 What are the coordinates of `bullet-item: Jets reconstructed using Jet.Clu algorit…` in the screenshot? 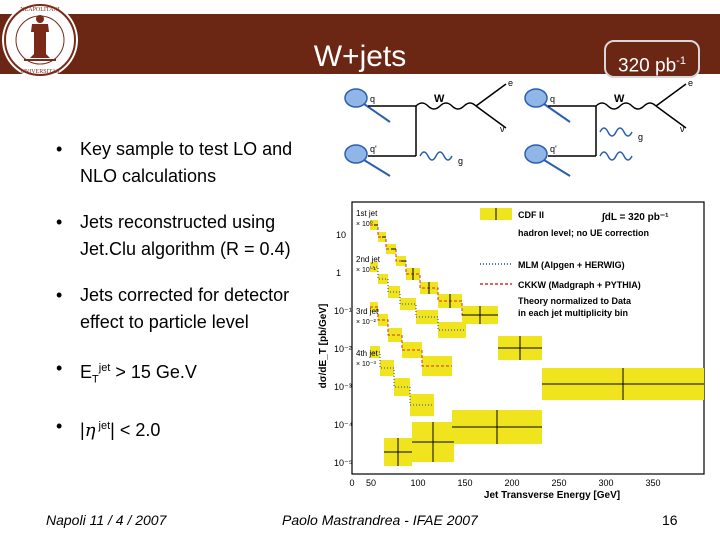 It's located at (186, 236).